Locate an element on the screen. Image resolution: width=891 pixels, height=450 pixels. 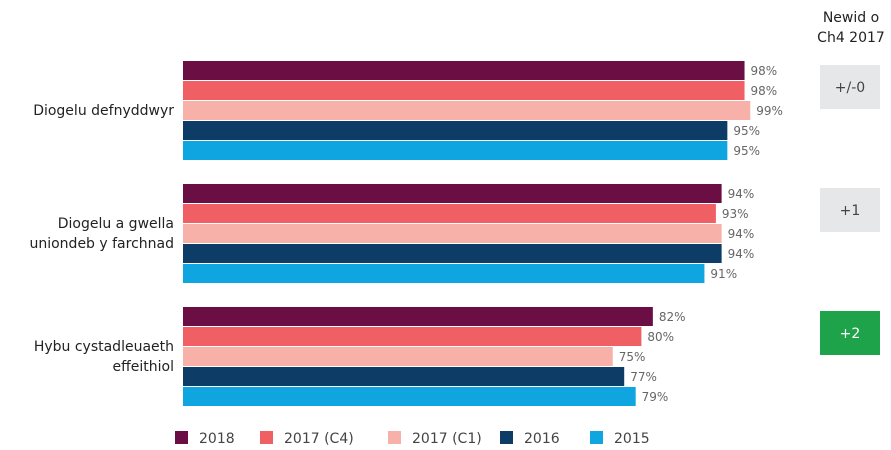
change-title: Newid o Ch4 2017 is located at coordinates (851, 28).